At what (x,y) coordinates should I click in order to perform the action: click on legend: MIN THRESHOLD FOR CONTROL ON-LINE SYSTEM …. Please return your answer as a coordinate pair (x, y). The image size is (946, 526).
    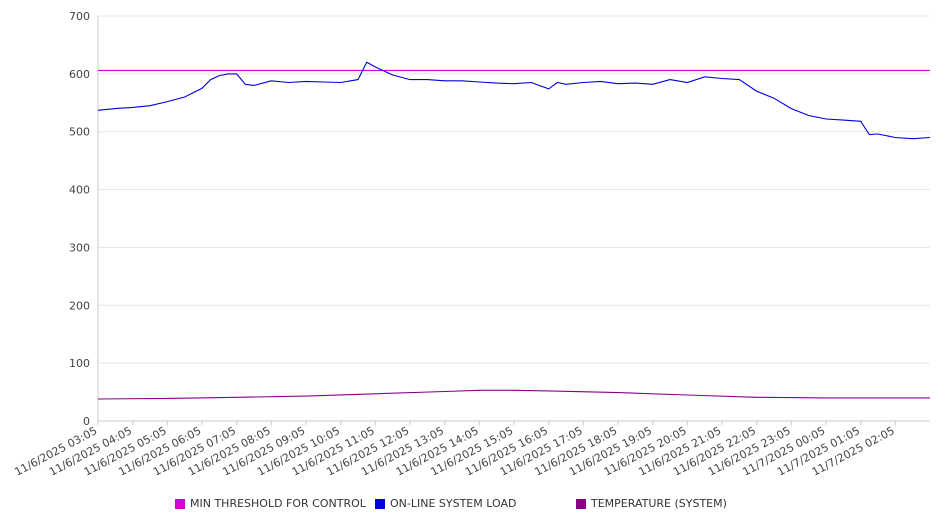
    Looking at the image, I should click on (473, 506).